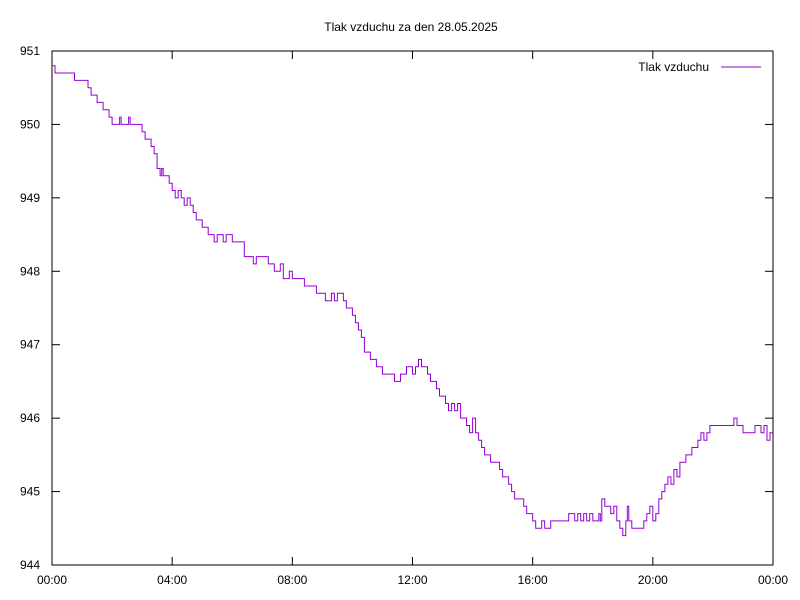 This screenshot has height=600, width=800. Describe the element at coordinates (30, 124) in the screenshot. I see `y-tick-label: 950` at that location.